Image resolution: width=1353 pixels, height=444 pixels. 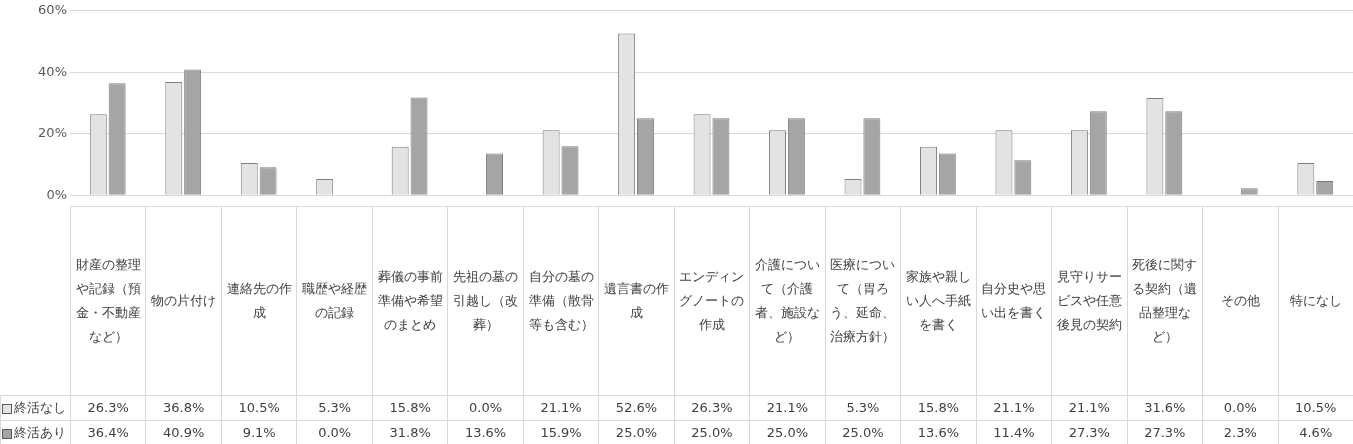 What do you see at coordinates (52, 10) in the screenshot?
I see `y-tick-label: 60%` at bounding box center [52, 10].